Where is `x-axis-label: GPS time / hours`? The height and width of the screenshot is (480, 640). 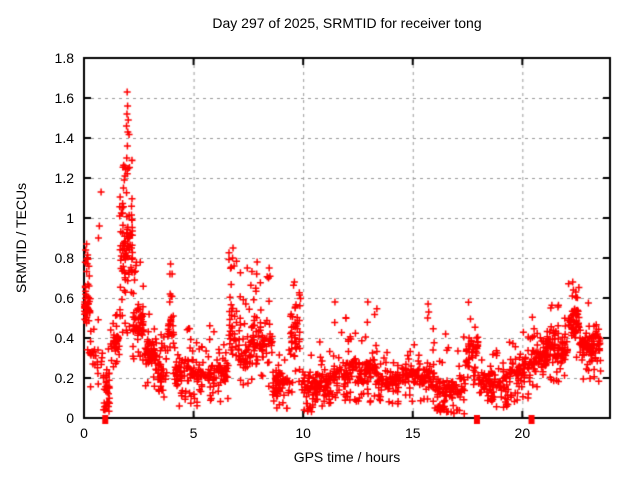 x-axis-label: GPS time / hours is located at coordinates (347, 457).